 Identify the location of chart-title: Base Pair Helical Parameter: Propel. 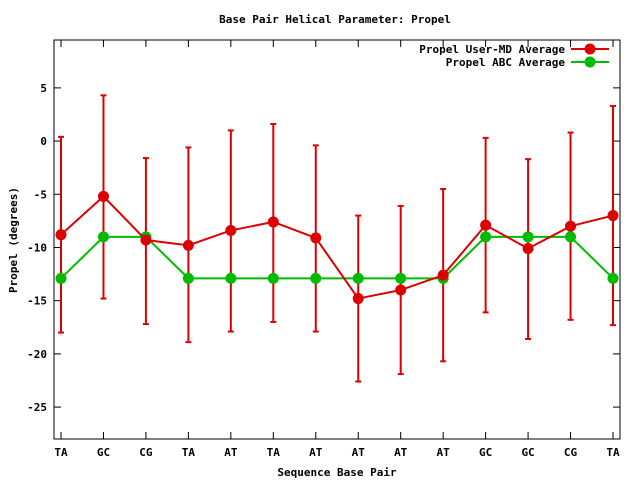
(335, 19).